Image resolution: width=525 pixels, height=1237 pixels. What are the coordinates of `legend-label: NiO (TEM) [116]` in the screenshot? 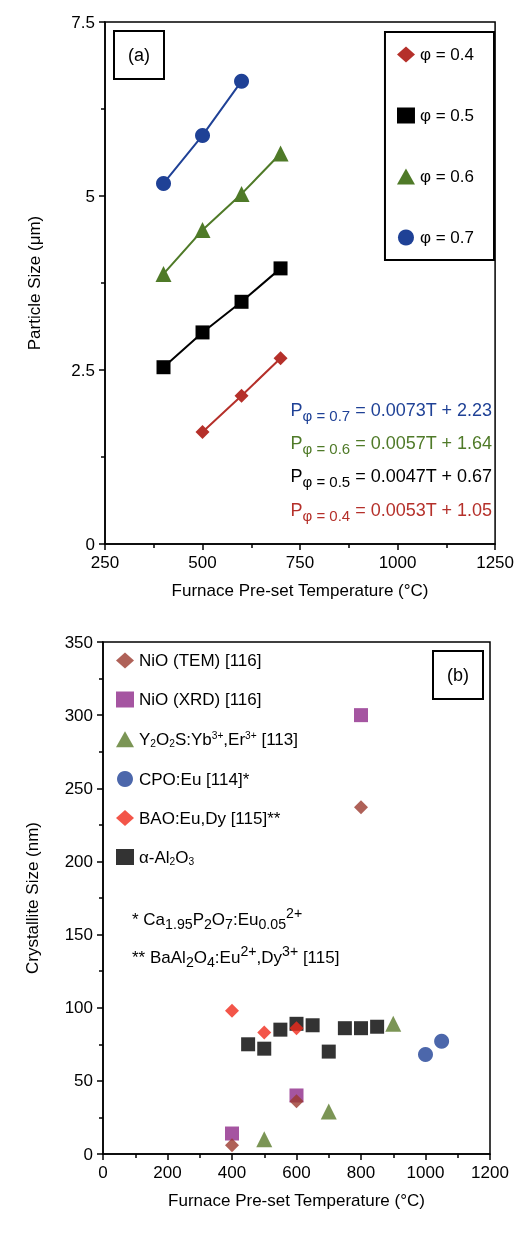 It's located at (200, 660).